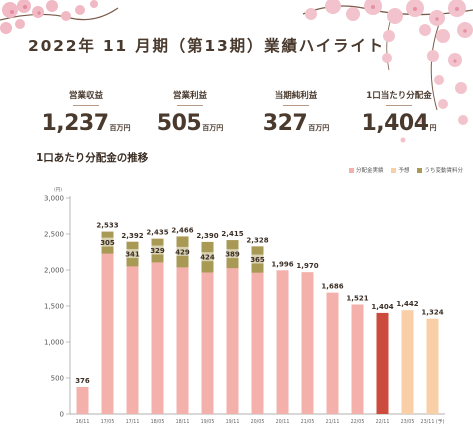 This screenshot has height=439, width=473. Describe the element at coordinates (179, 123) in the screenshot. I see `kpi-value: 505` at that location.